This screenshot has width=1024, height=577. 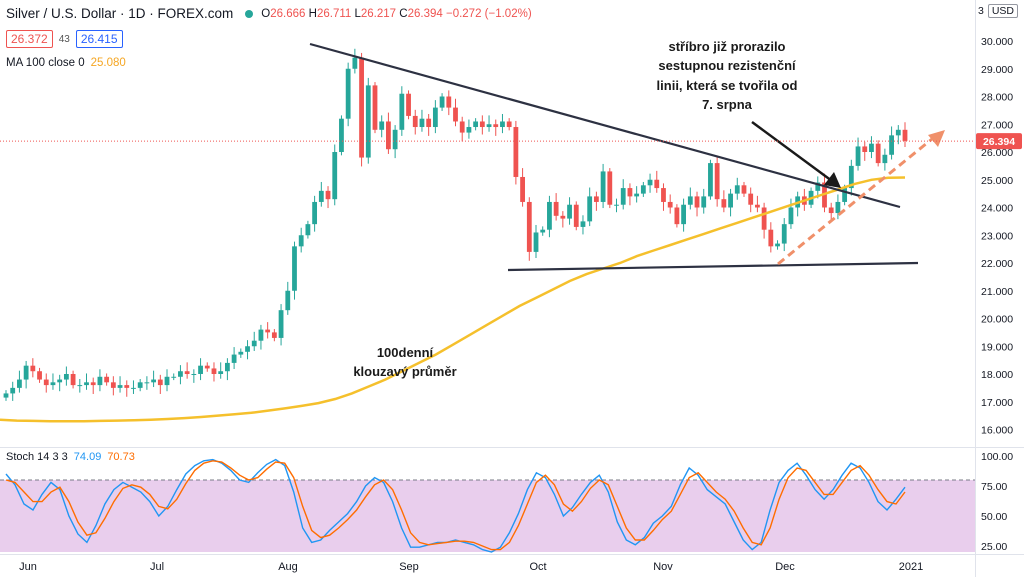 I want to click on annotation-breakout-line-2: sestupnou rezistenční, so click(x=727, y=65).